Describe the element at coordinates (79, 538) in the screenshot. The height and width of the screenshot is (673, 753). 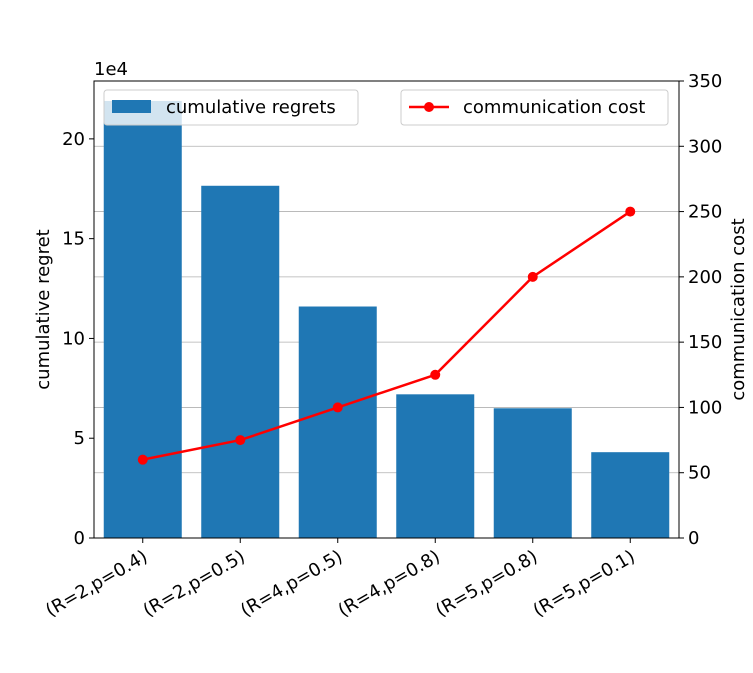
I see `left-tick-label: 0` at that location.